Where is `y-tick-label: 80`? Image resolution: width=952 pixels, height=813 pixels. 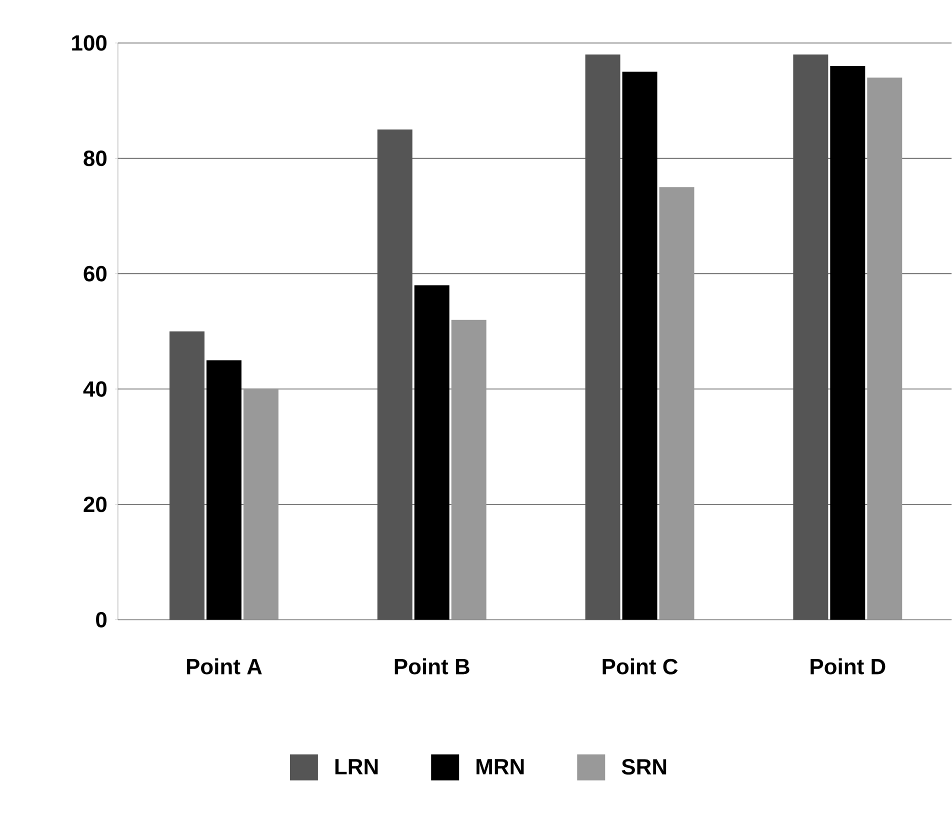
y-tick-label: 80 is located at coordinates (95, 158).